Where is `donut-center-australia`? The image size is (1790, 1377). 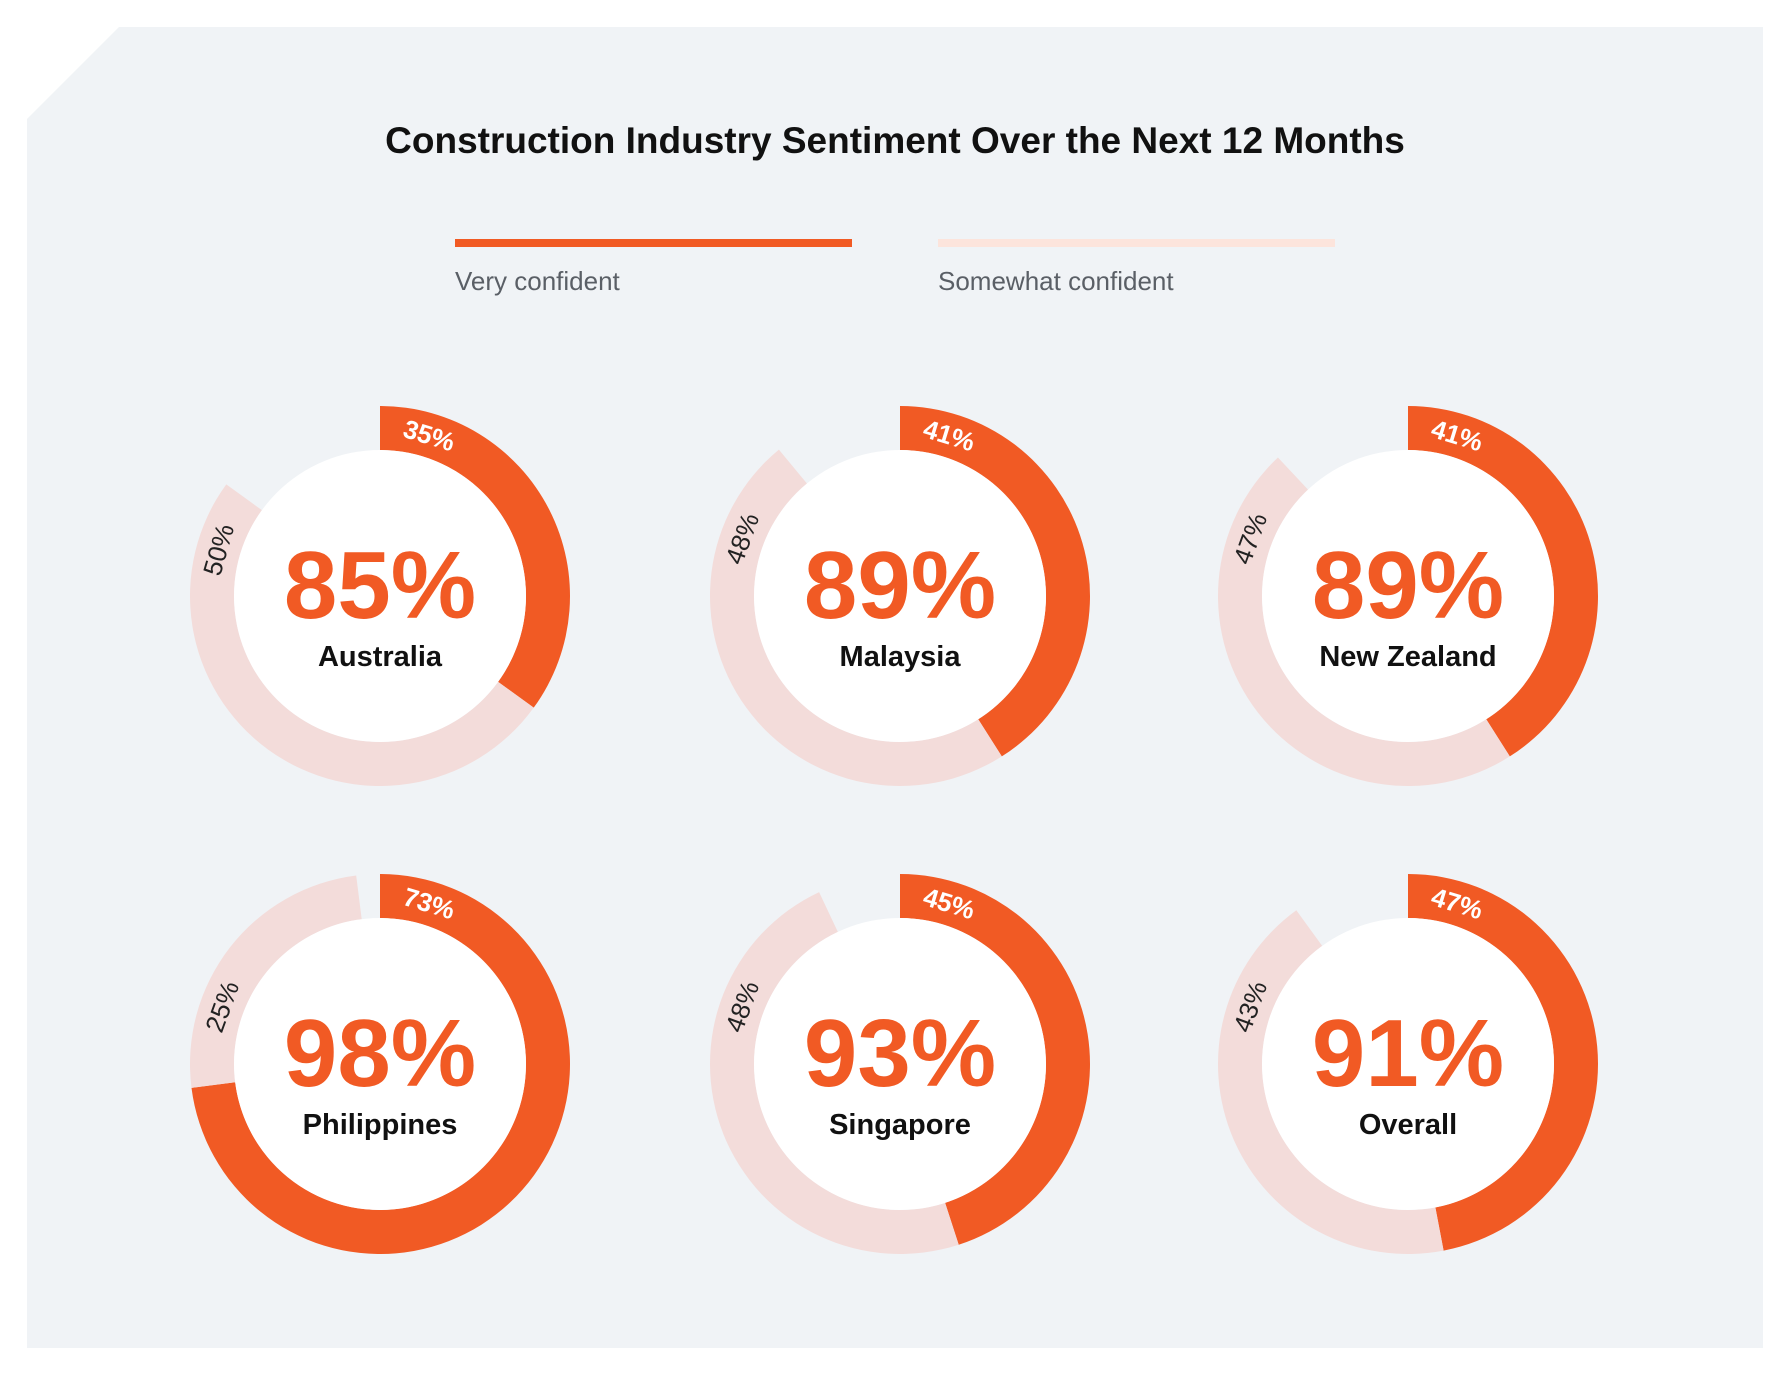
donut-center-australia is located at coordinates (380, 596).